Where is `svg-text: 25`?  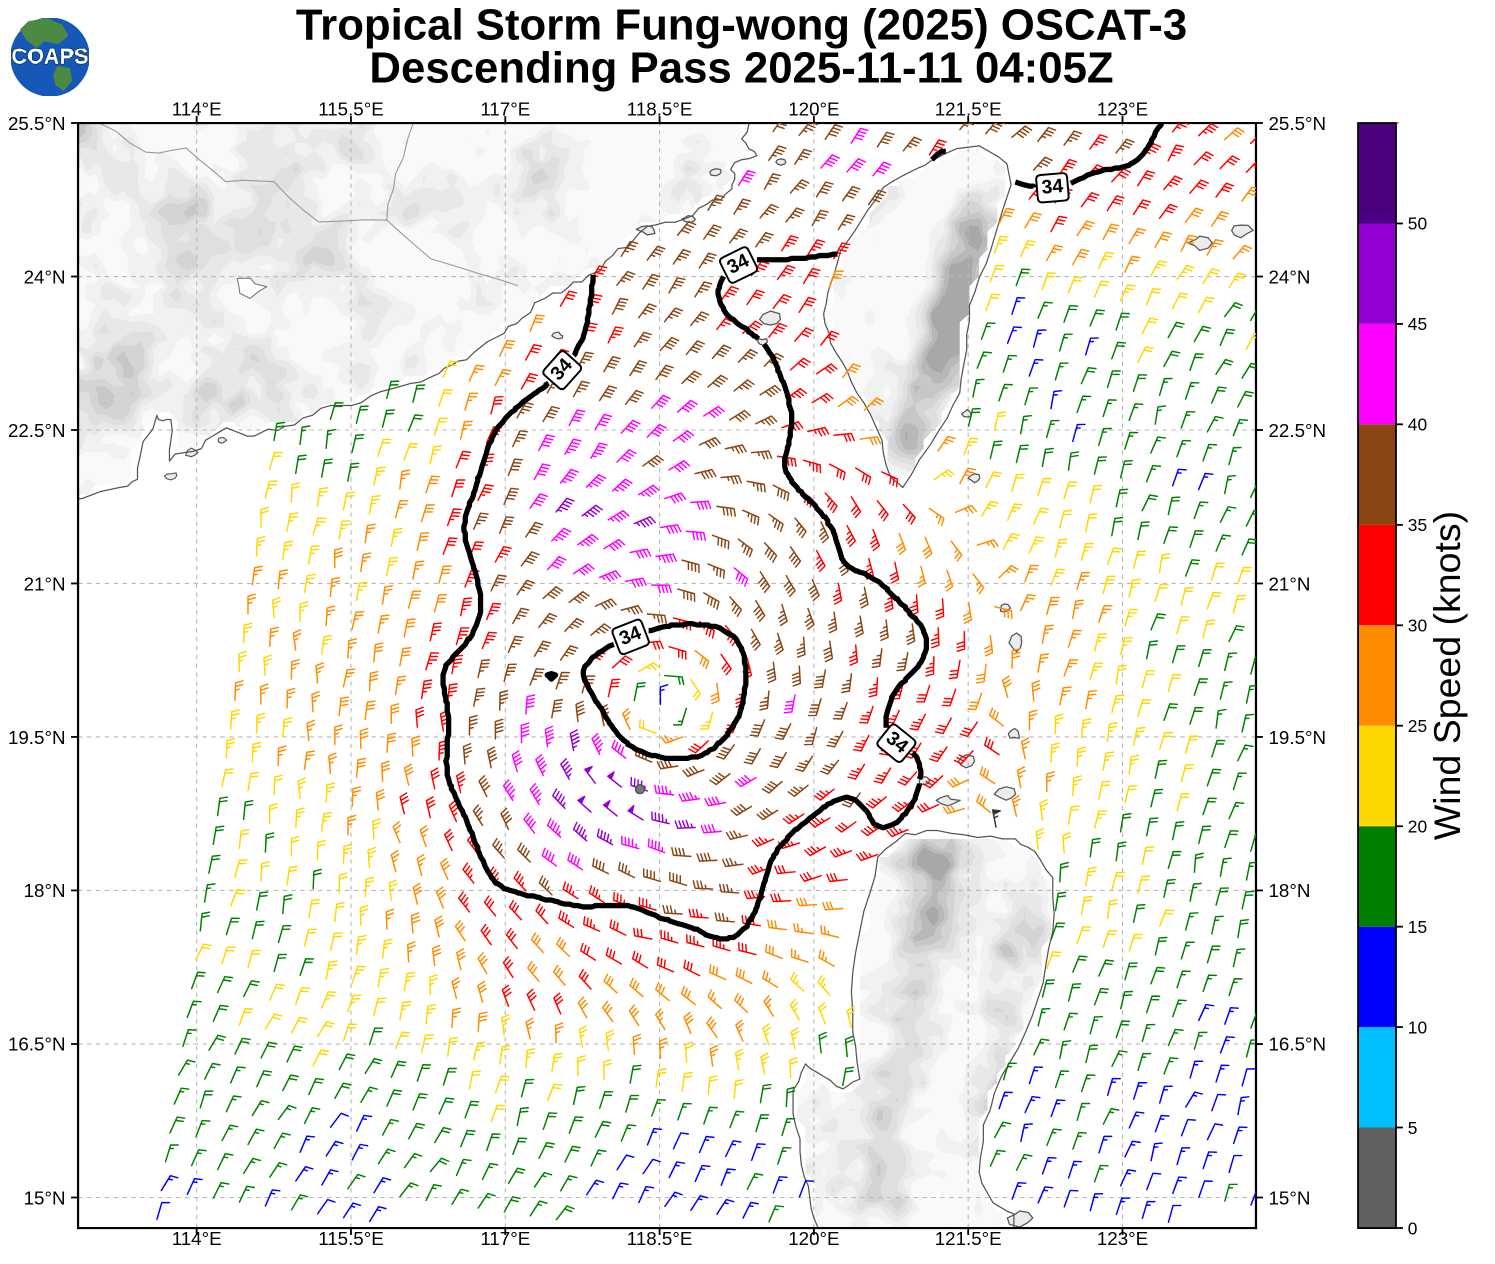 svg-text: 25 is located at coordinates (1417, 726).